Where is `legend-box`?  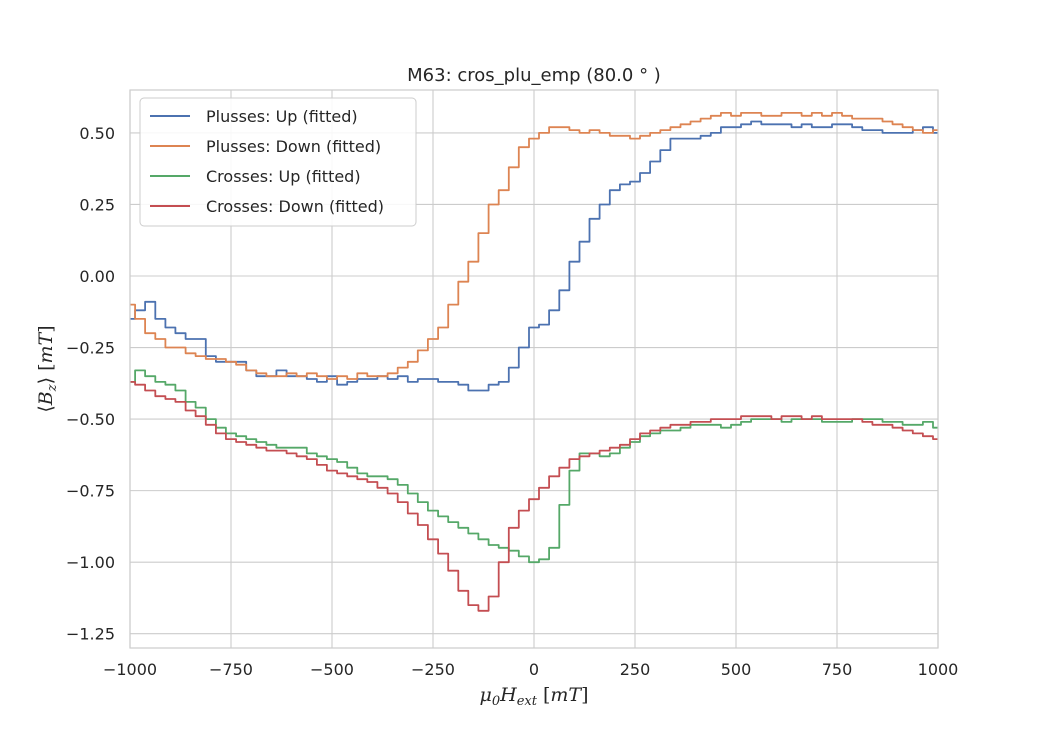 legend-box is located at coordinates (278, 162).